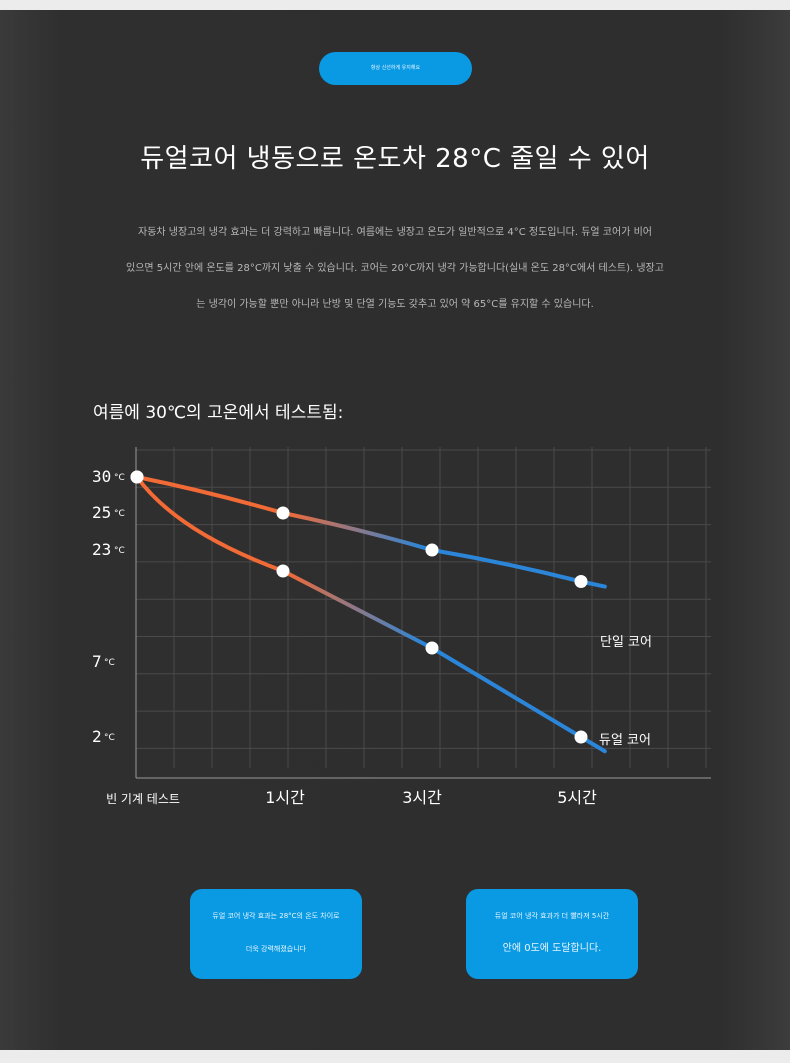  What do you see at coordinates (625, 740) in the screenshot?
I see `series-label: 듀얼 코어` at bounding box center [625, 740].